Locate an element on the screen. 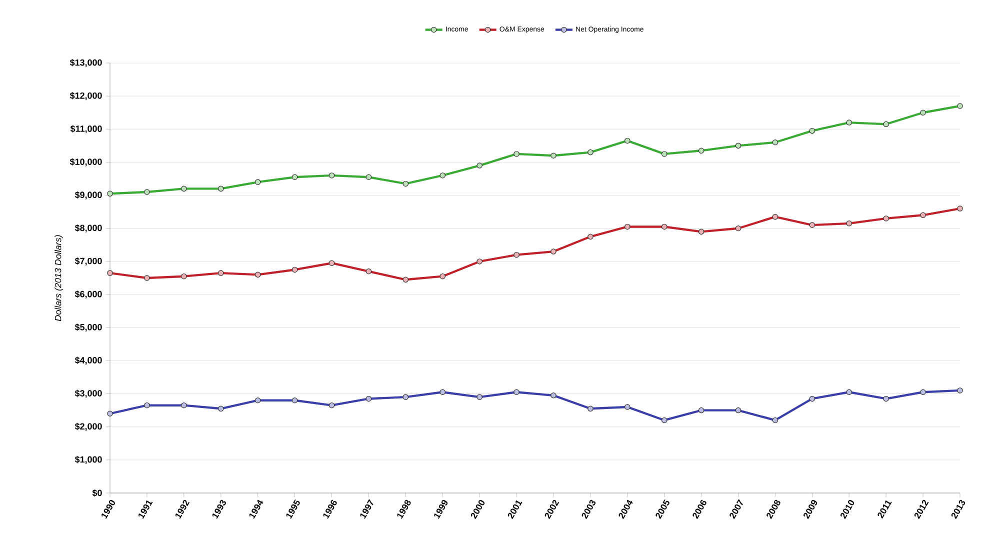  y-tick-label: $6,000 is located at coordinates (88, 294).